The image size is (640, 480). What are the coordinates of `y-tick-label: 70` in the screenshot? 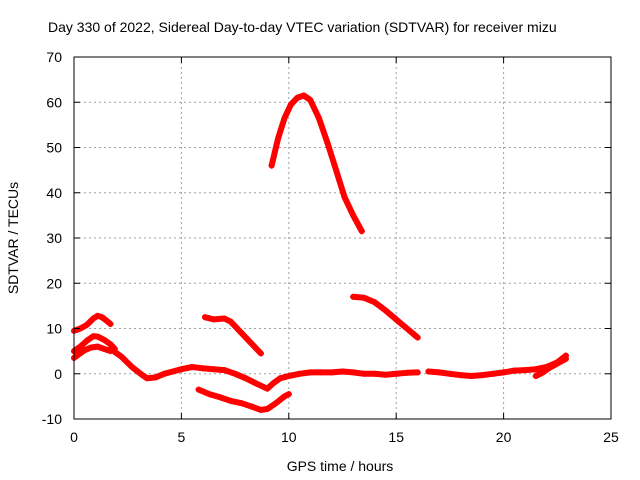 It's located at (54, 57).